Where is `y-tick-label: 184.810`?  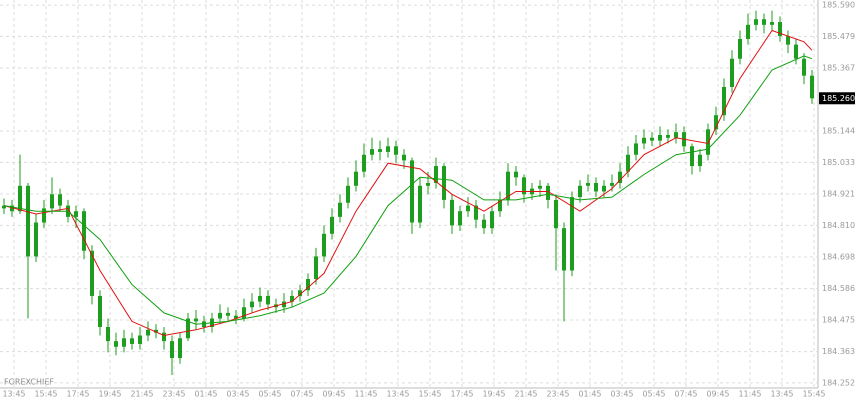 y-tick-label: 184.810 is located at coordinates (838, 225).